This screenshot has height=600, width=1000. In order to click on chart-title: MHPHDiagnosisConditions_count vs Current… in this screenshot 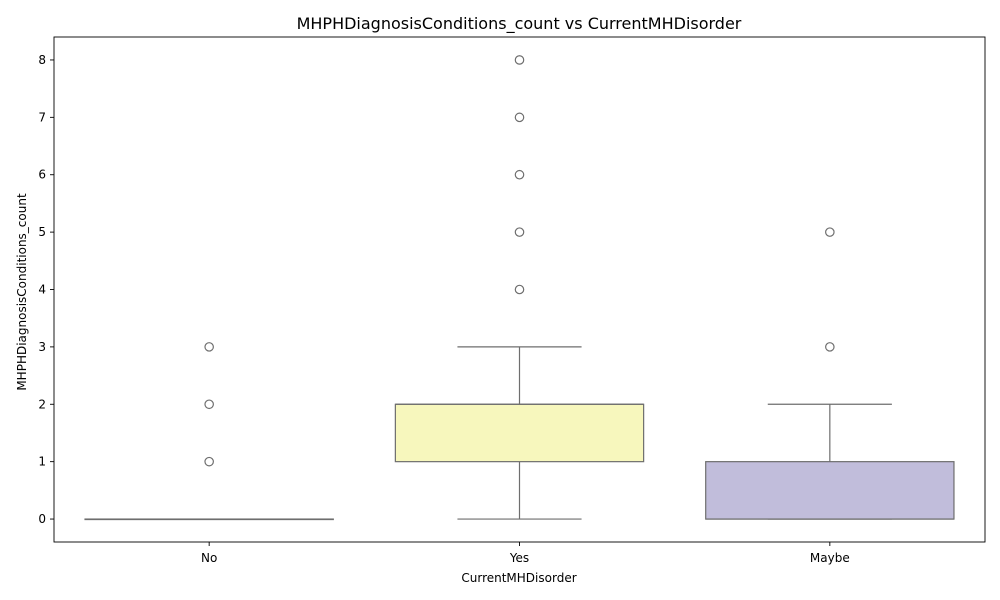, I will do `click(519, 24)`.